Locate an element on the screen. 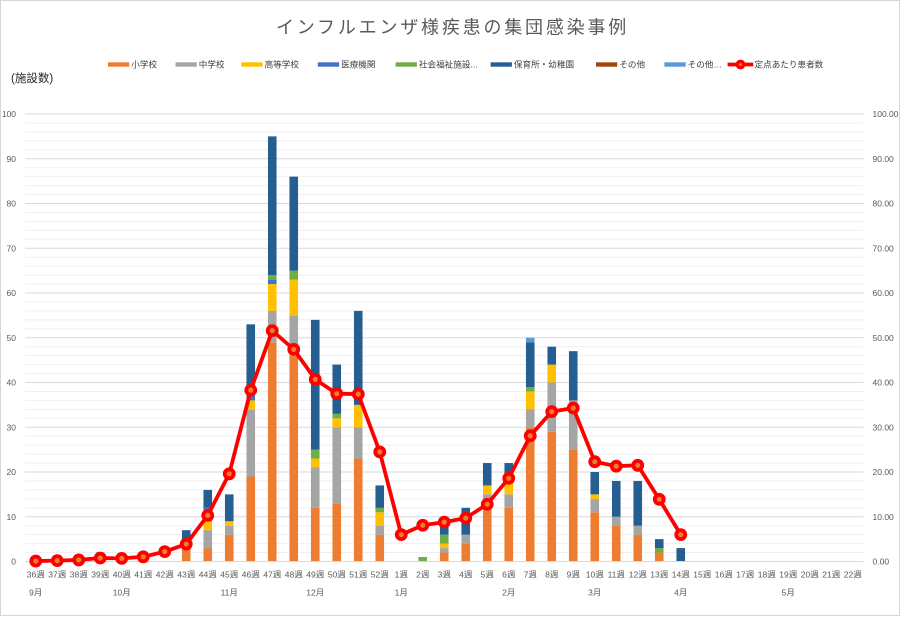 Image resolution: width=900 pixels, height=621 pixels. svg-text: 44週 is located at coordinates (208, 575).